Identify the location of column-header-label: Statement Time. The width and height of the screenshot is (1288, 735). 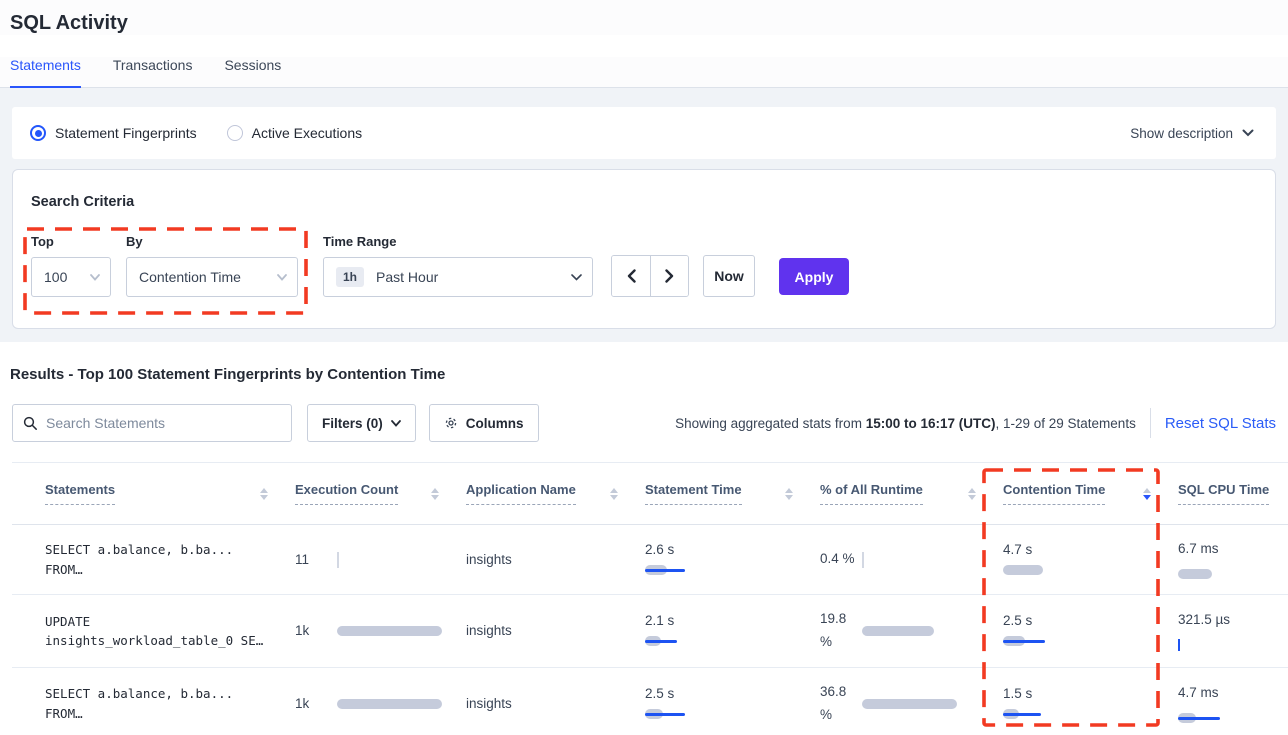
(693, 493).